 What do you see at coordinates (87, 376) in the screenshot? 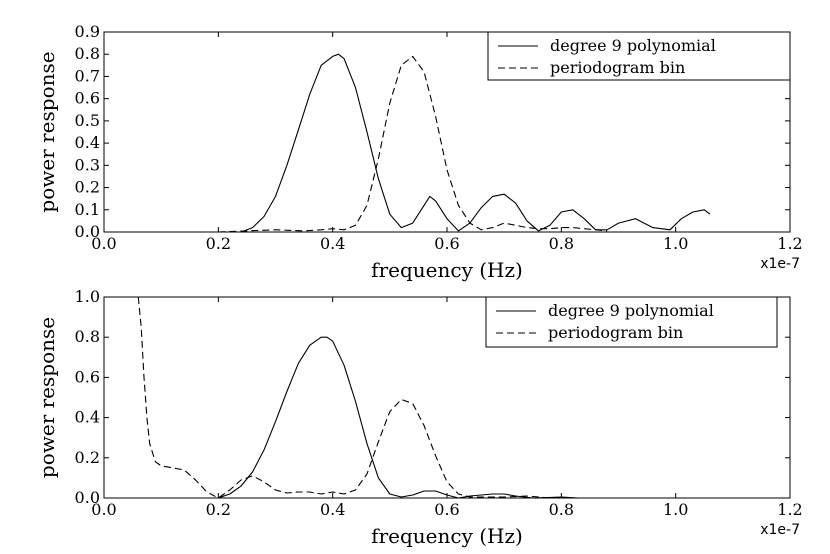
I see `bottom-chart-y-tick-label: 0.6` at bounding box center [87, 376].